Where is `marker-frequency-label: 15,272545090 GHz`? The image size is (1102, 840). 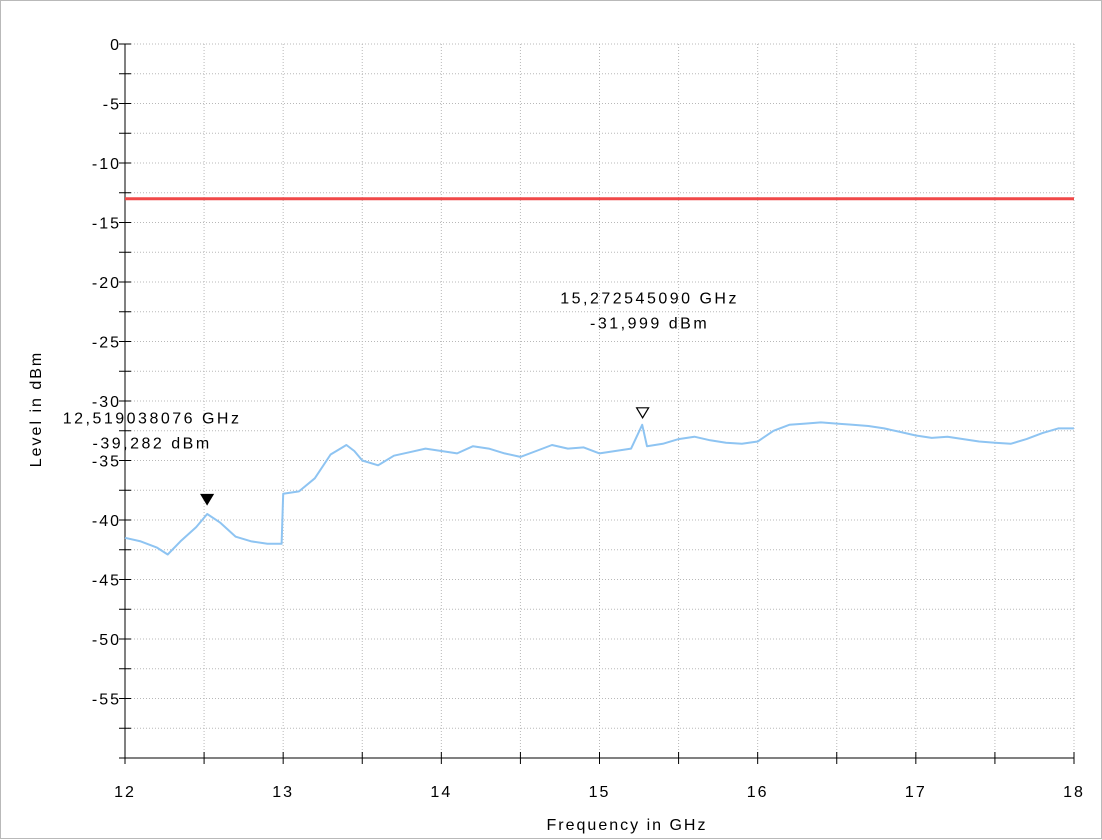 marker-frequency-label: 15,272545090 GHz is located at coordinates (649, 298).